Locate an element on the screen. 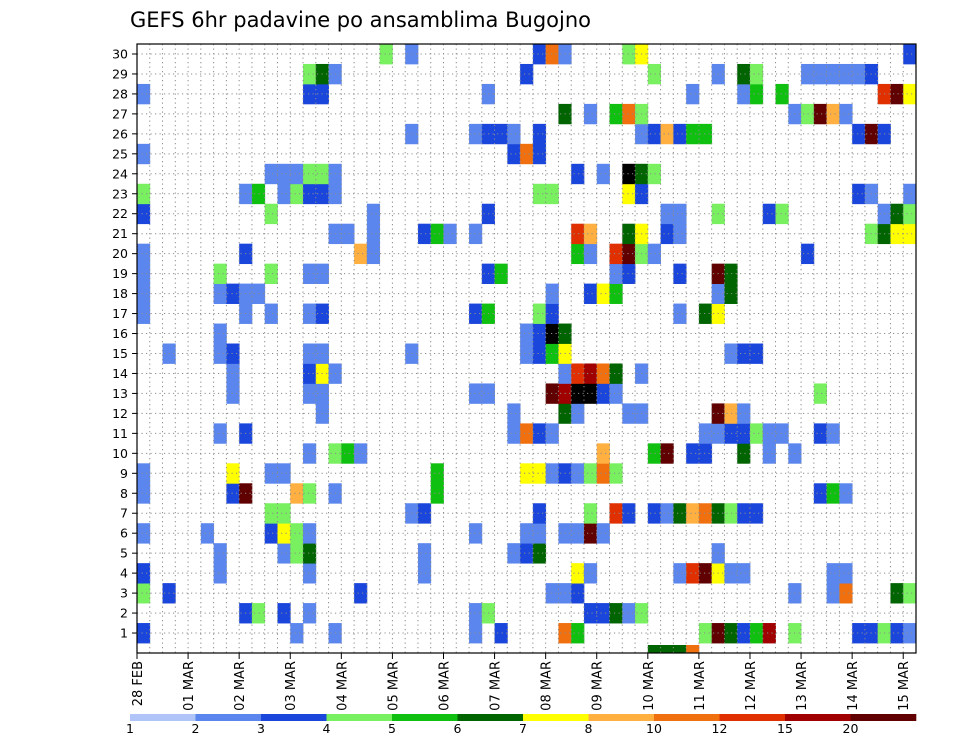 The image size is (960, 742). y-tick-label: 21 is located at coordinates (120, 233).